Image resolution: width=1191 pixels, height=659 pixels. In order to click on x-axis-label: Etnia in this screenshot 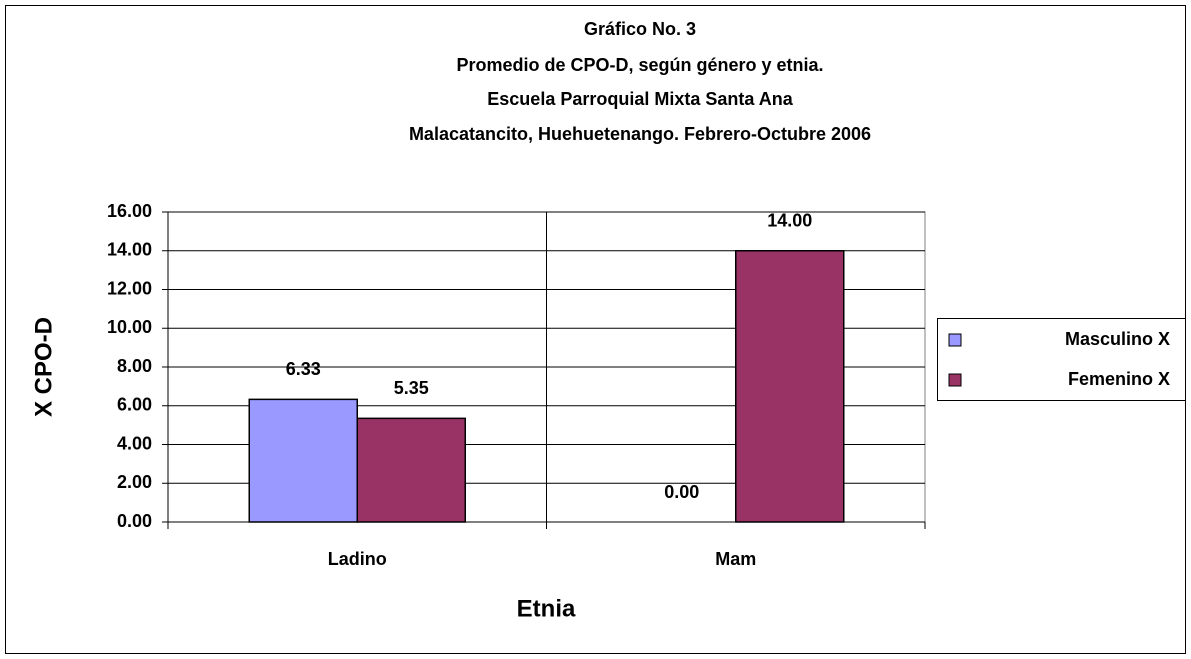, I will do `click(546, 608)`.